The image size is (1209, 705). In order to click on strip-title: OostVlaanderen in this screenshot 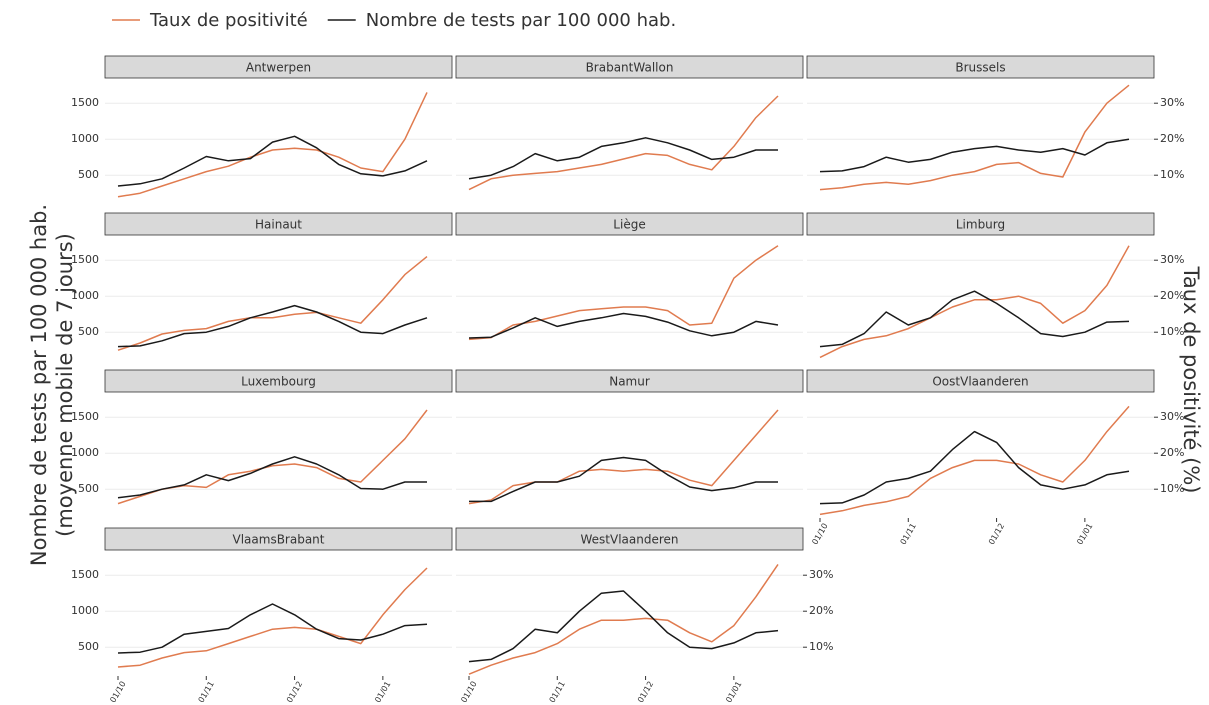, I will do `click(980, 382)`.